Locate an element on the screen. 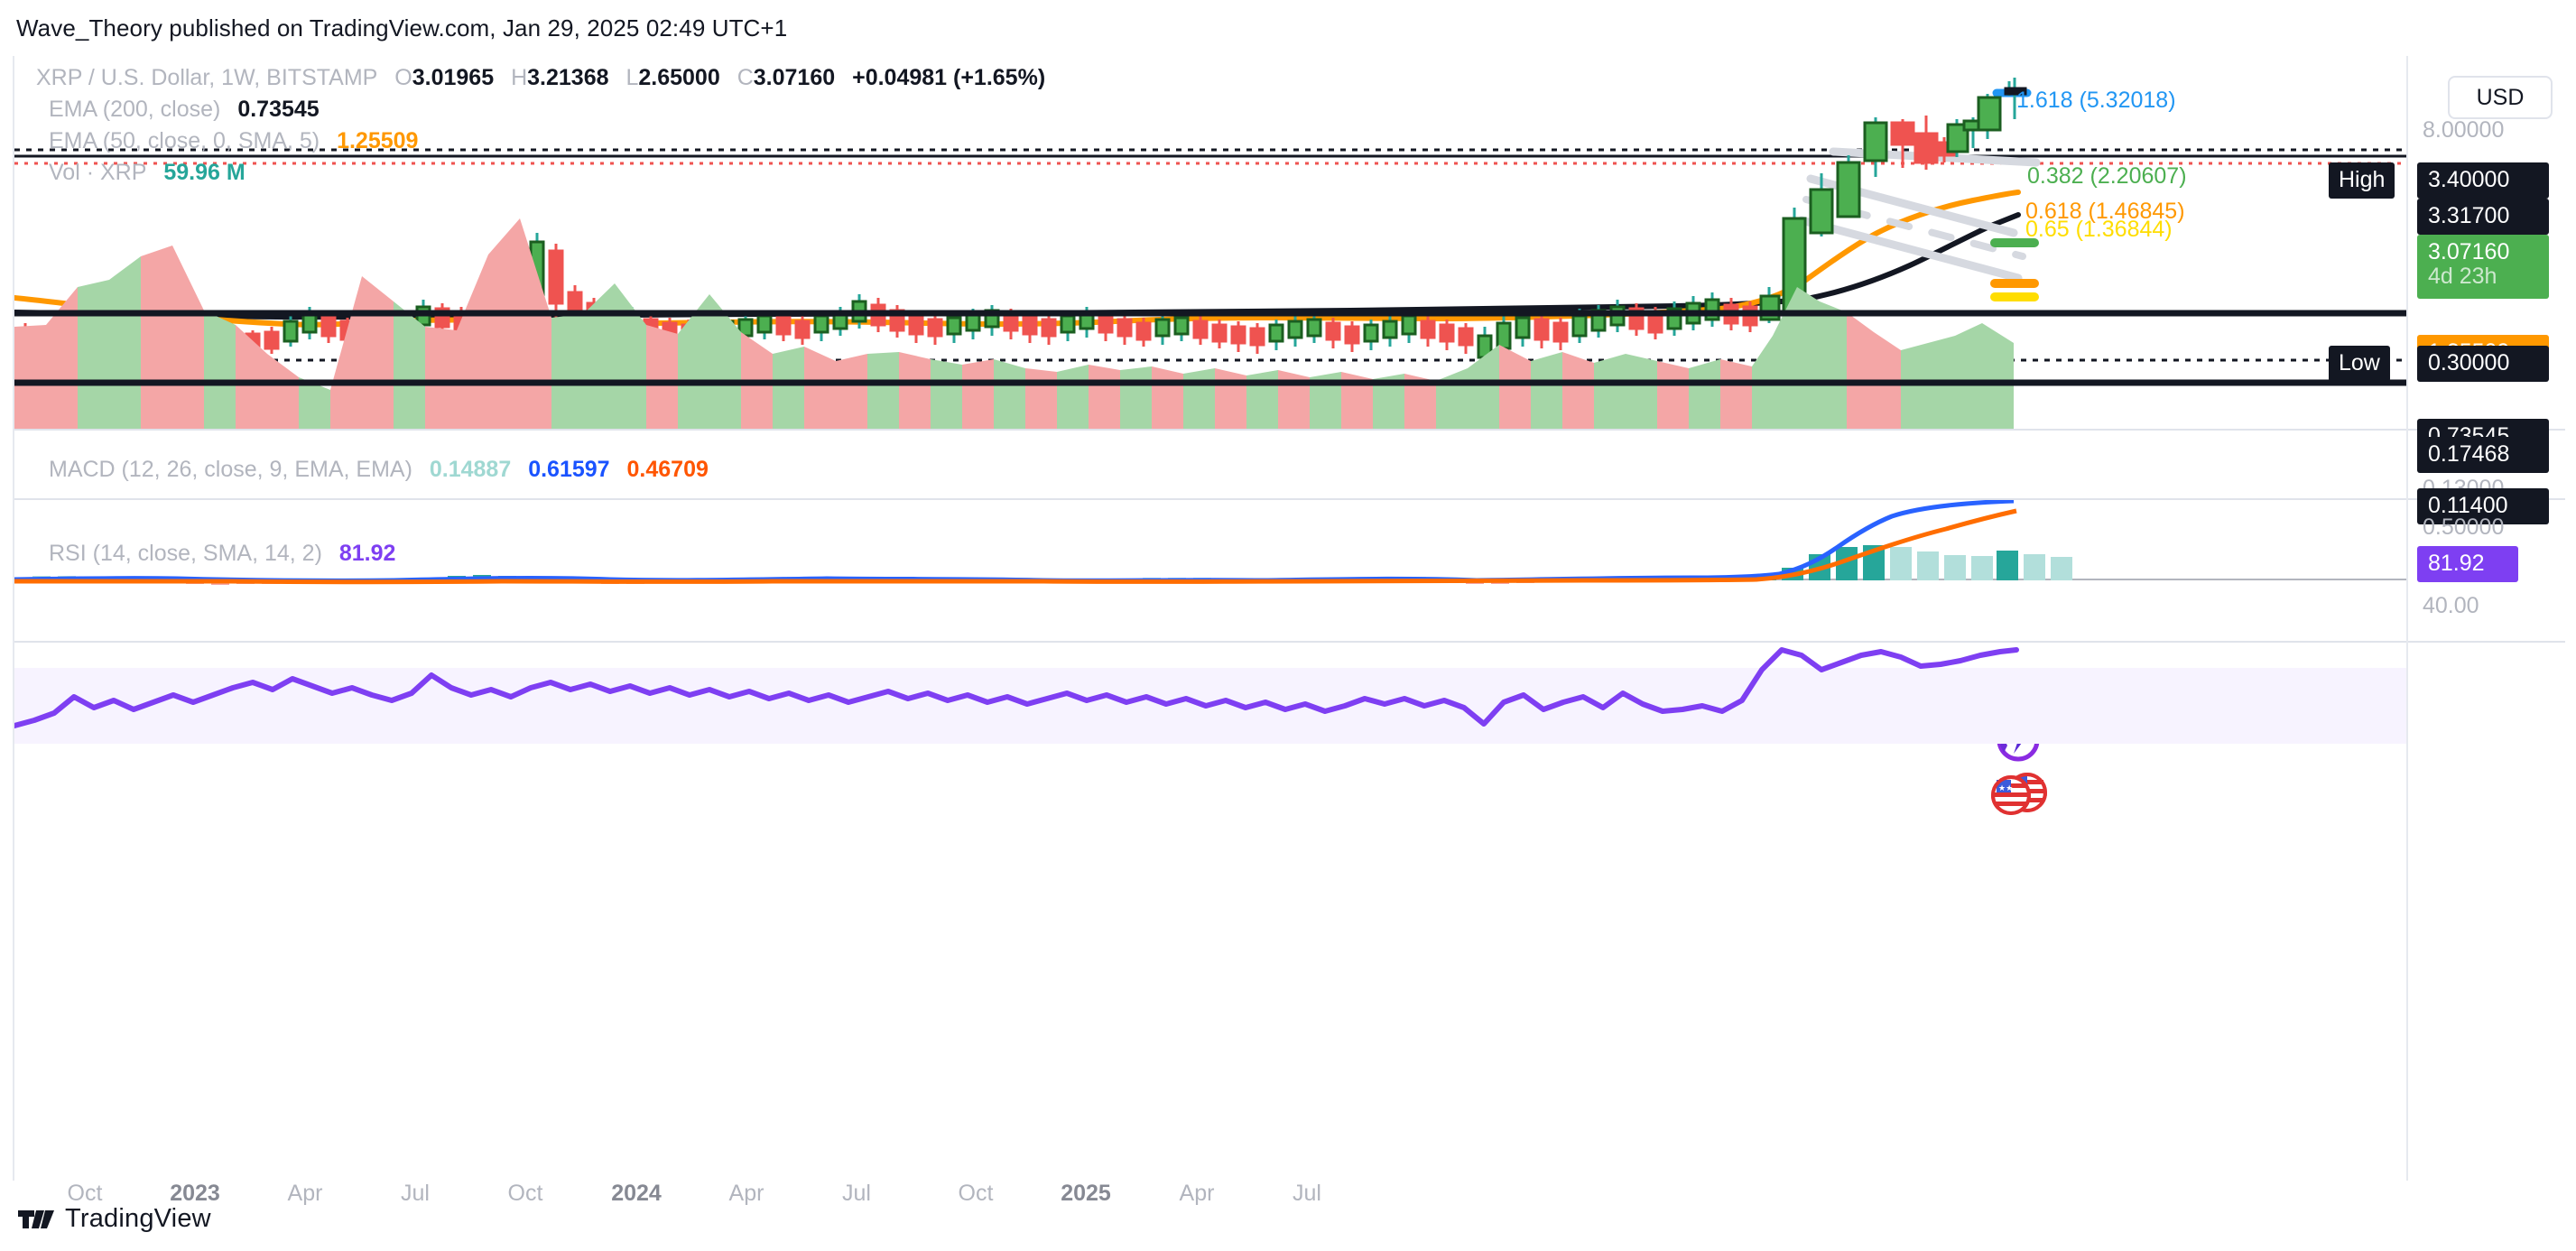 The width and height of the screenshot is (2576, 1251). level-badge-17468: 0.17468 is located at coordinates (2483, 455).